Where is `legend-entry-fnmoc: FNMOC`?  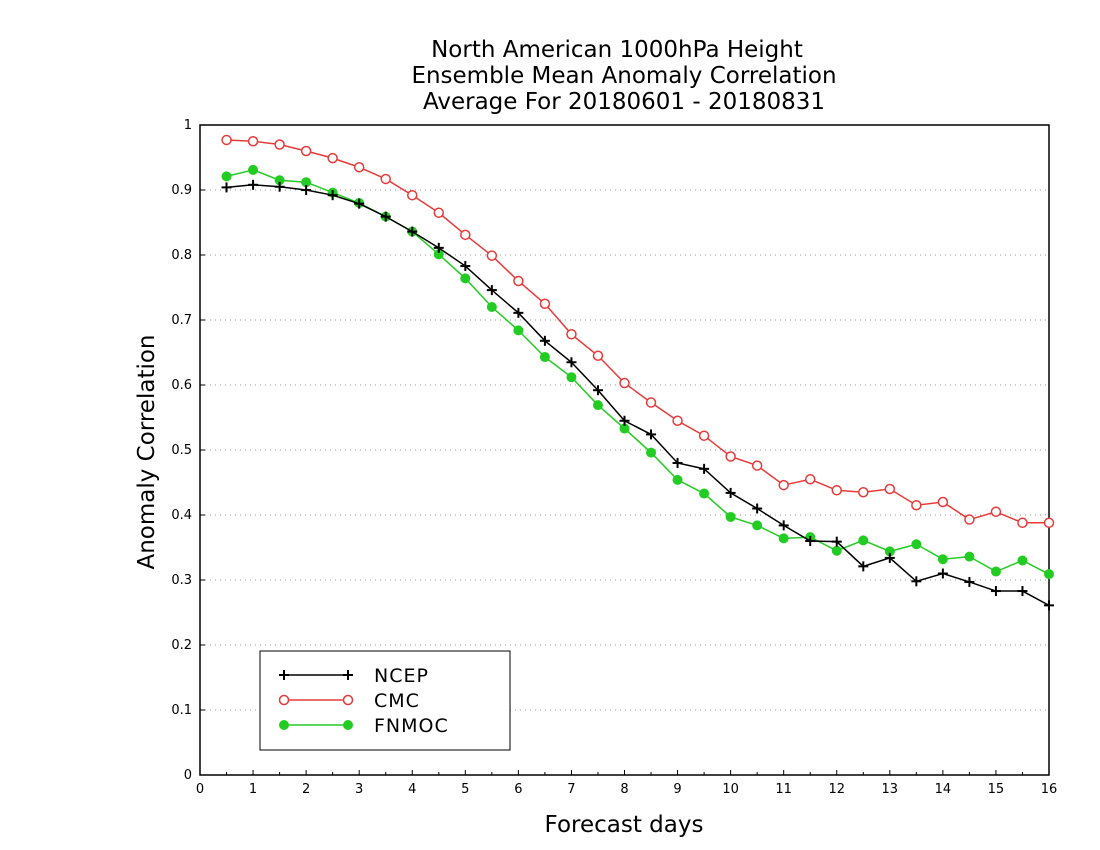 legend-entry-fnmoc: FNMOC is located at coordinates (364, 726).